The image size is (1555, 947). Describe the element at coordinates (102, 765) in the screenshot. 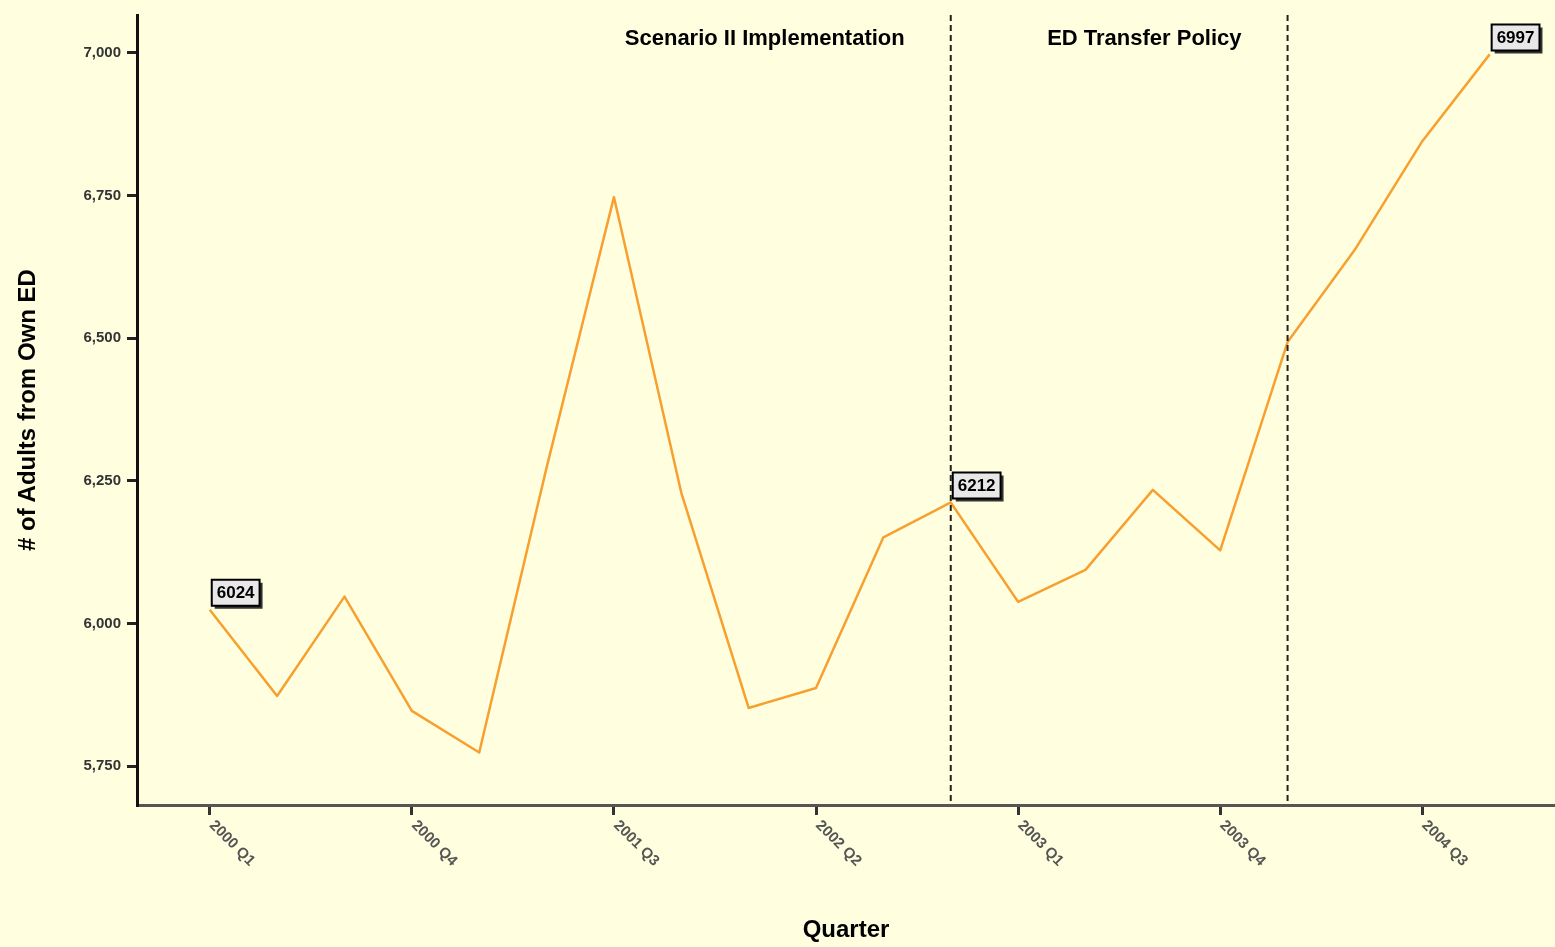

I see `y-tick-label: 5,750` at that location.